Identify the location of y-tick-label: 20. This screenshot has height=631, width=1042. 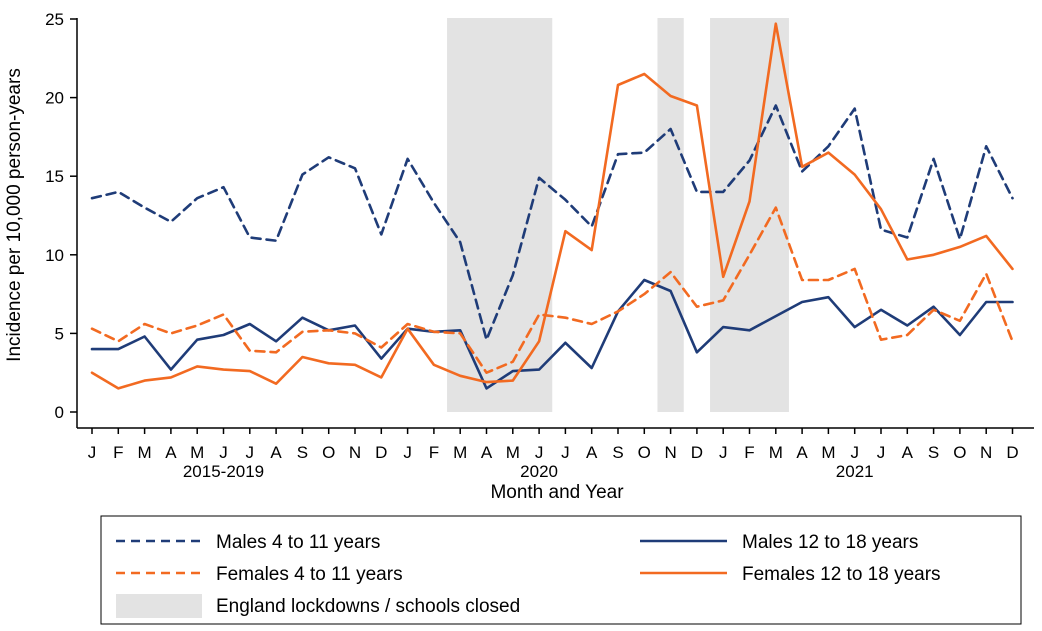
(54, 98).